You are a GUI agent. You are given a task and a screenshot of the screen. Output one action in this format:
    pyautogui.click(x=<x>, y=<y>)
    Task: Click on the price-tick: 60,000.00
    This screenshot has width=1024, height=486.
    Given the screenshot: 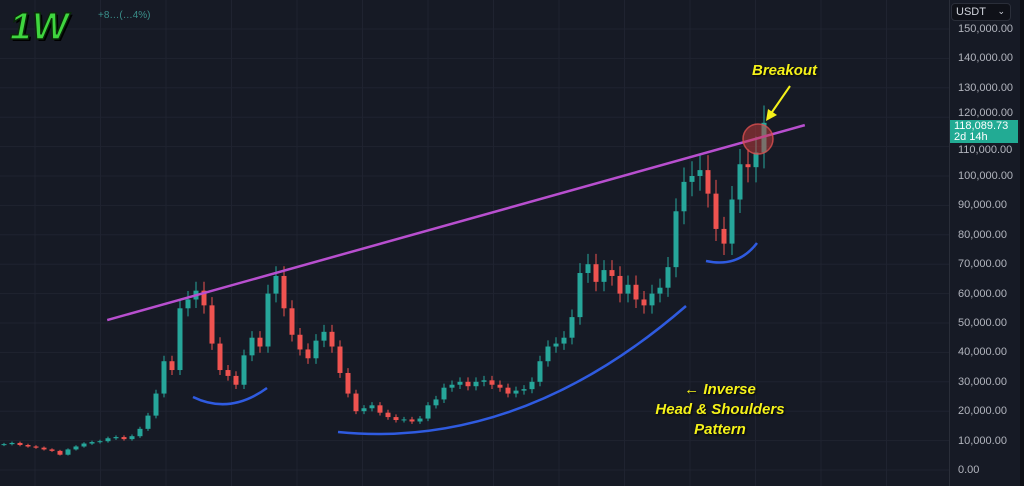 What is the action you would take?
    pyautogui.click(x=982, y=293)
    